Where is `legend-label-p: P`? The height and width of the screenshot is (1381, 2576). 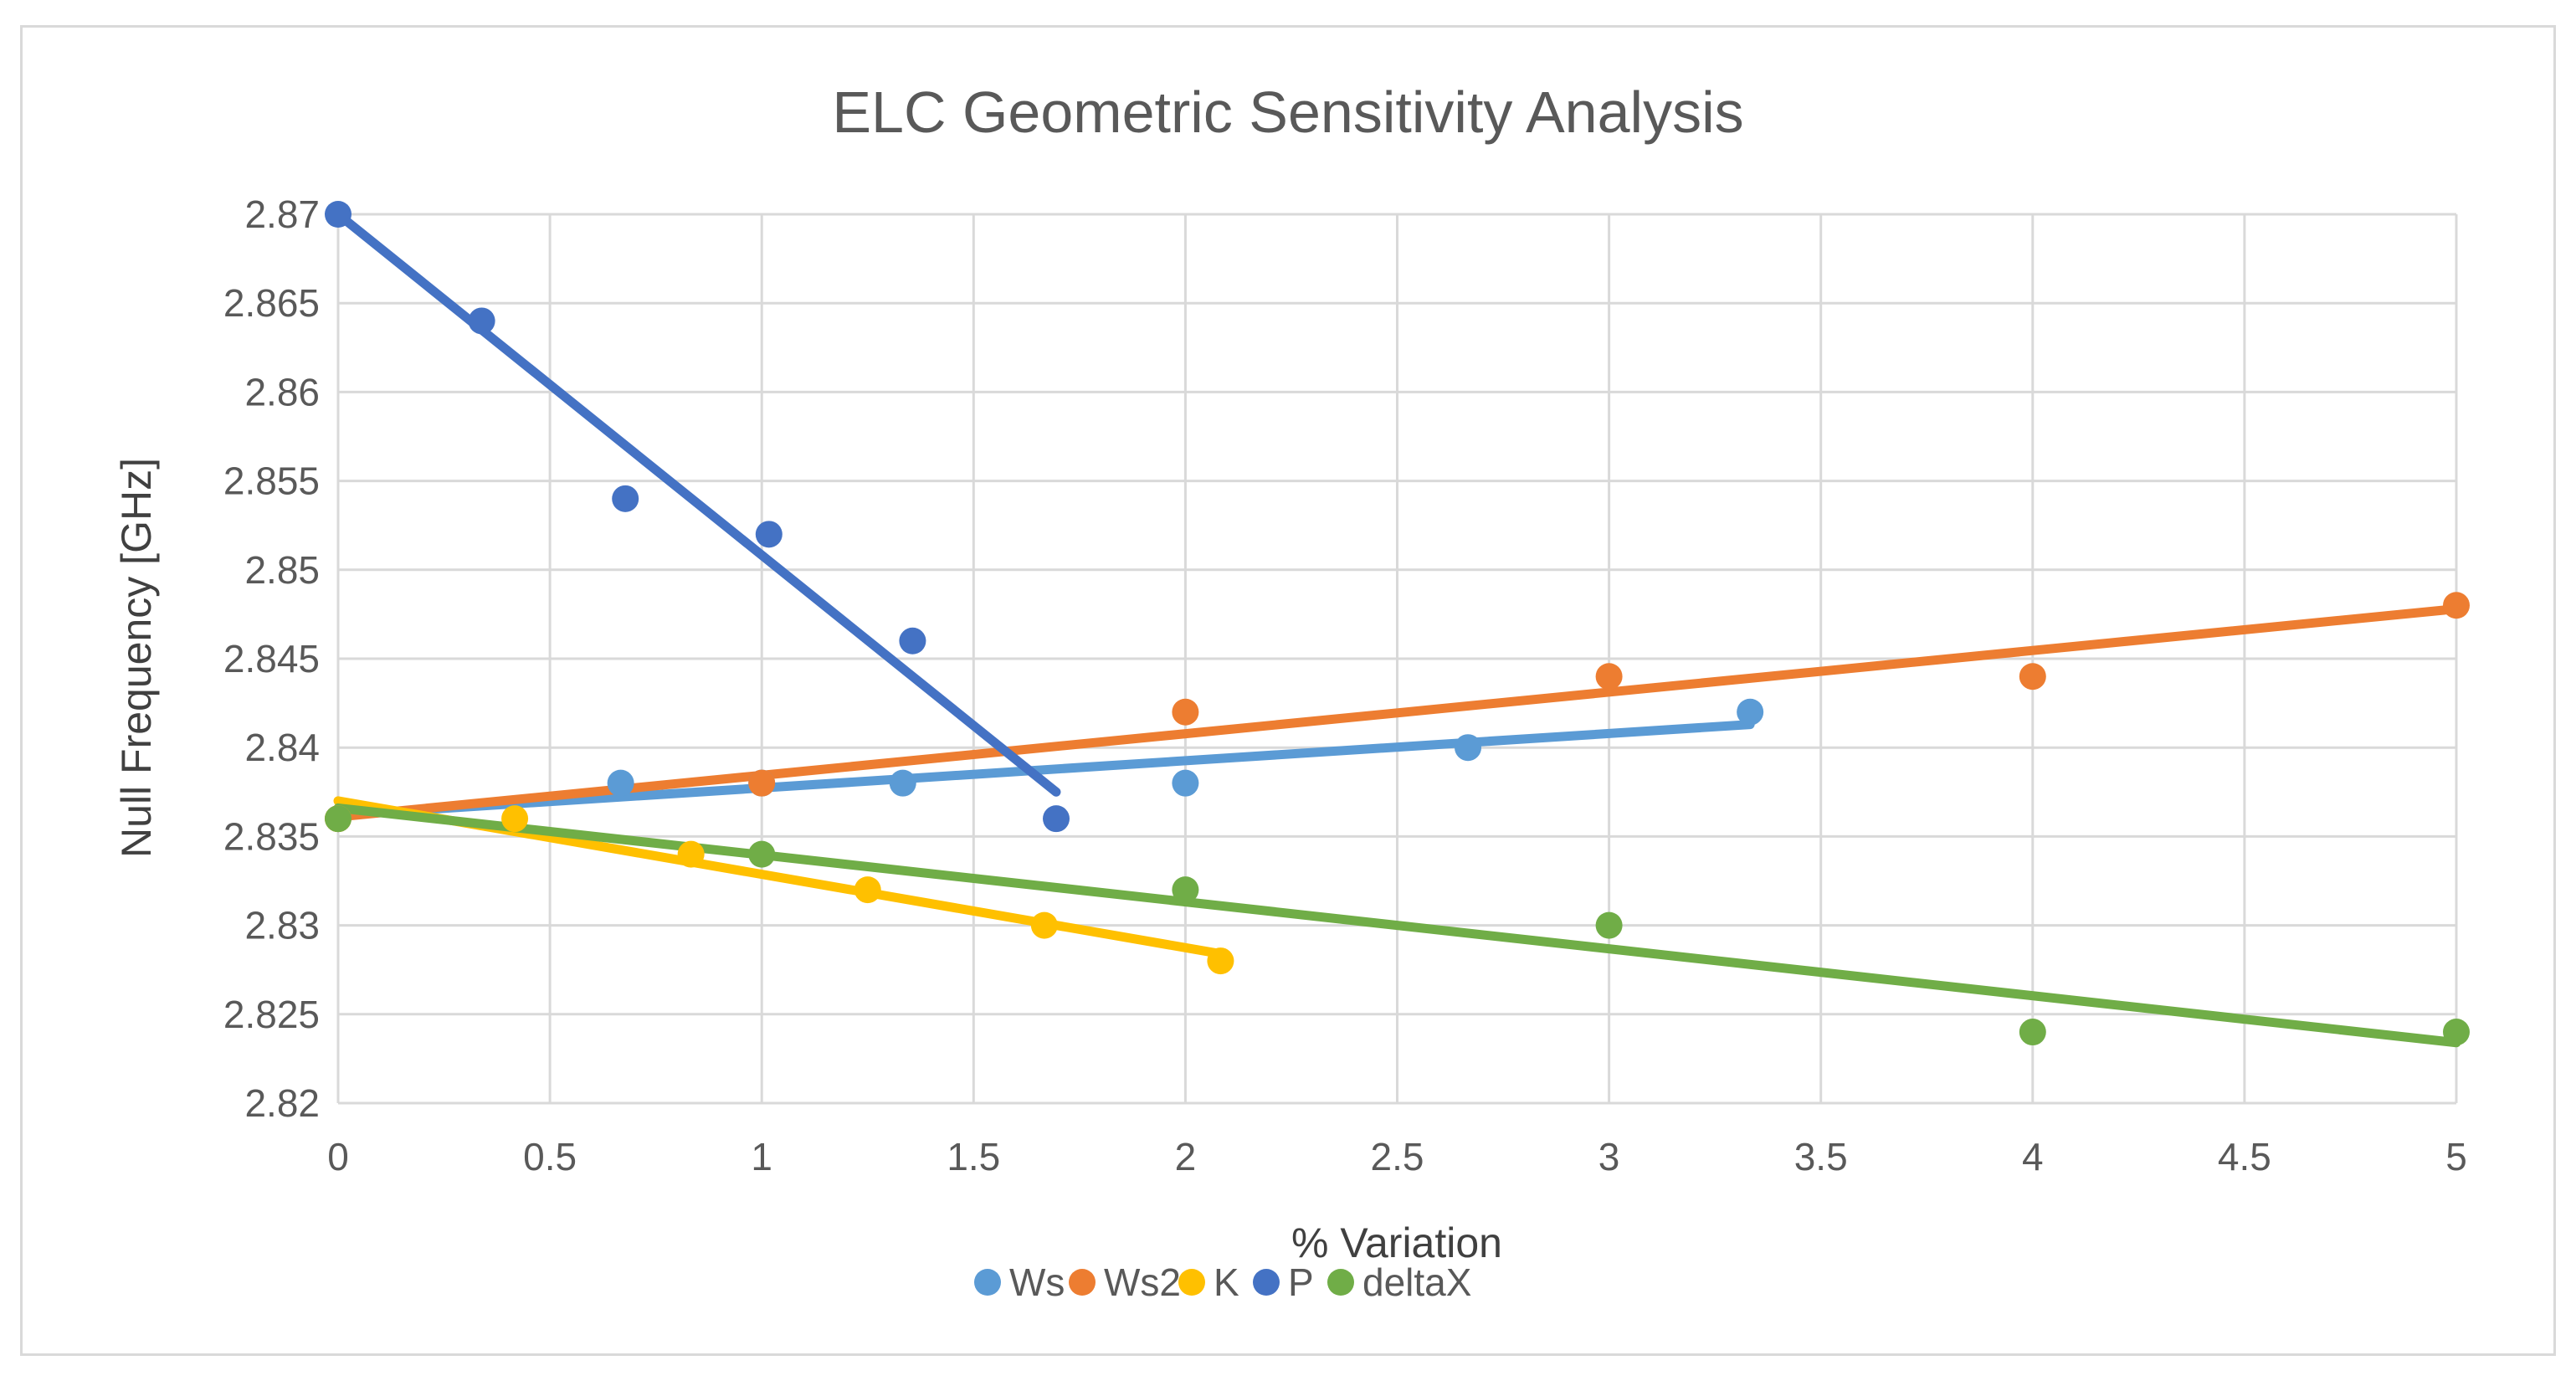 legend-label-p: P is located at coordinates (1301, 1282).